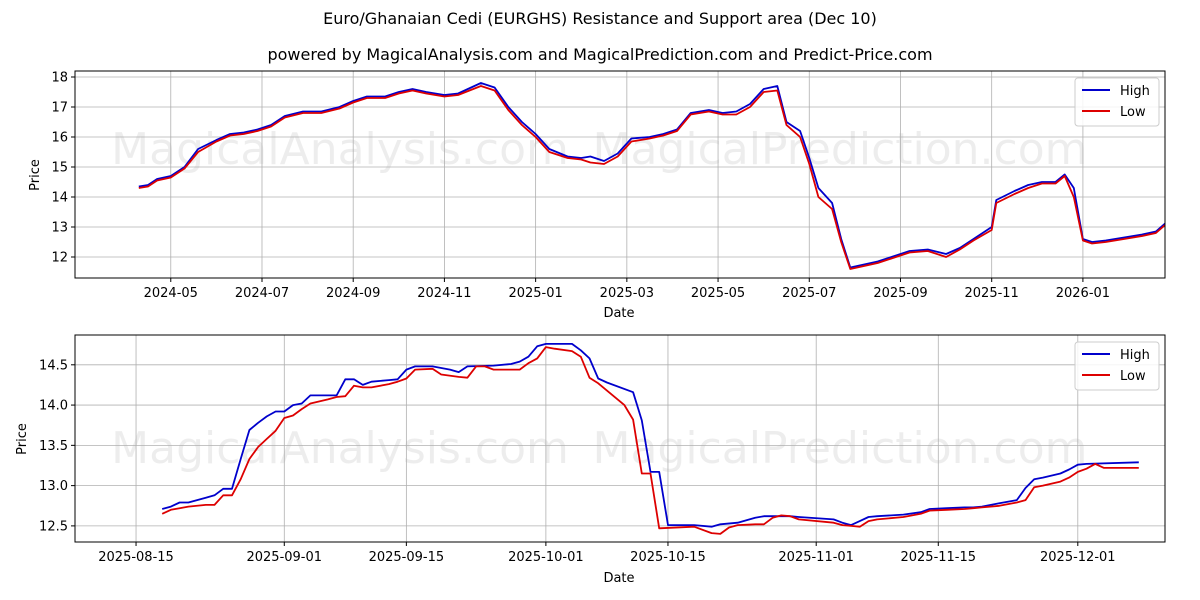 This screenshot has height=600, width=1200. I want to click on y-tick-label: 14.0, so click(53, 406).